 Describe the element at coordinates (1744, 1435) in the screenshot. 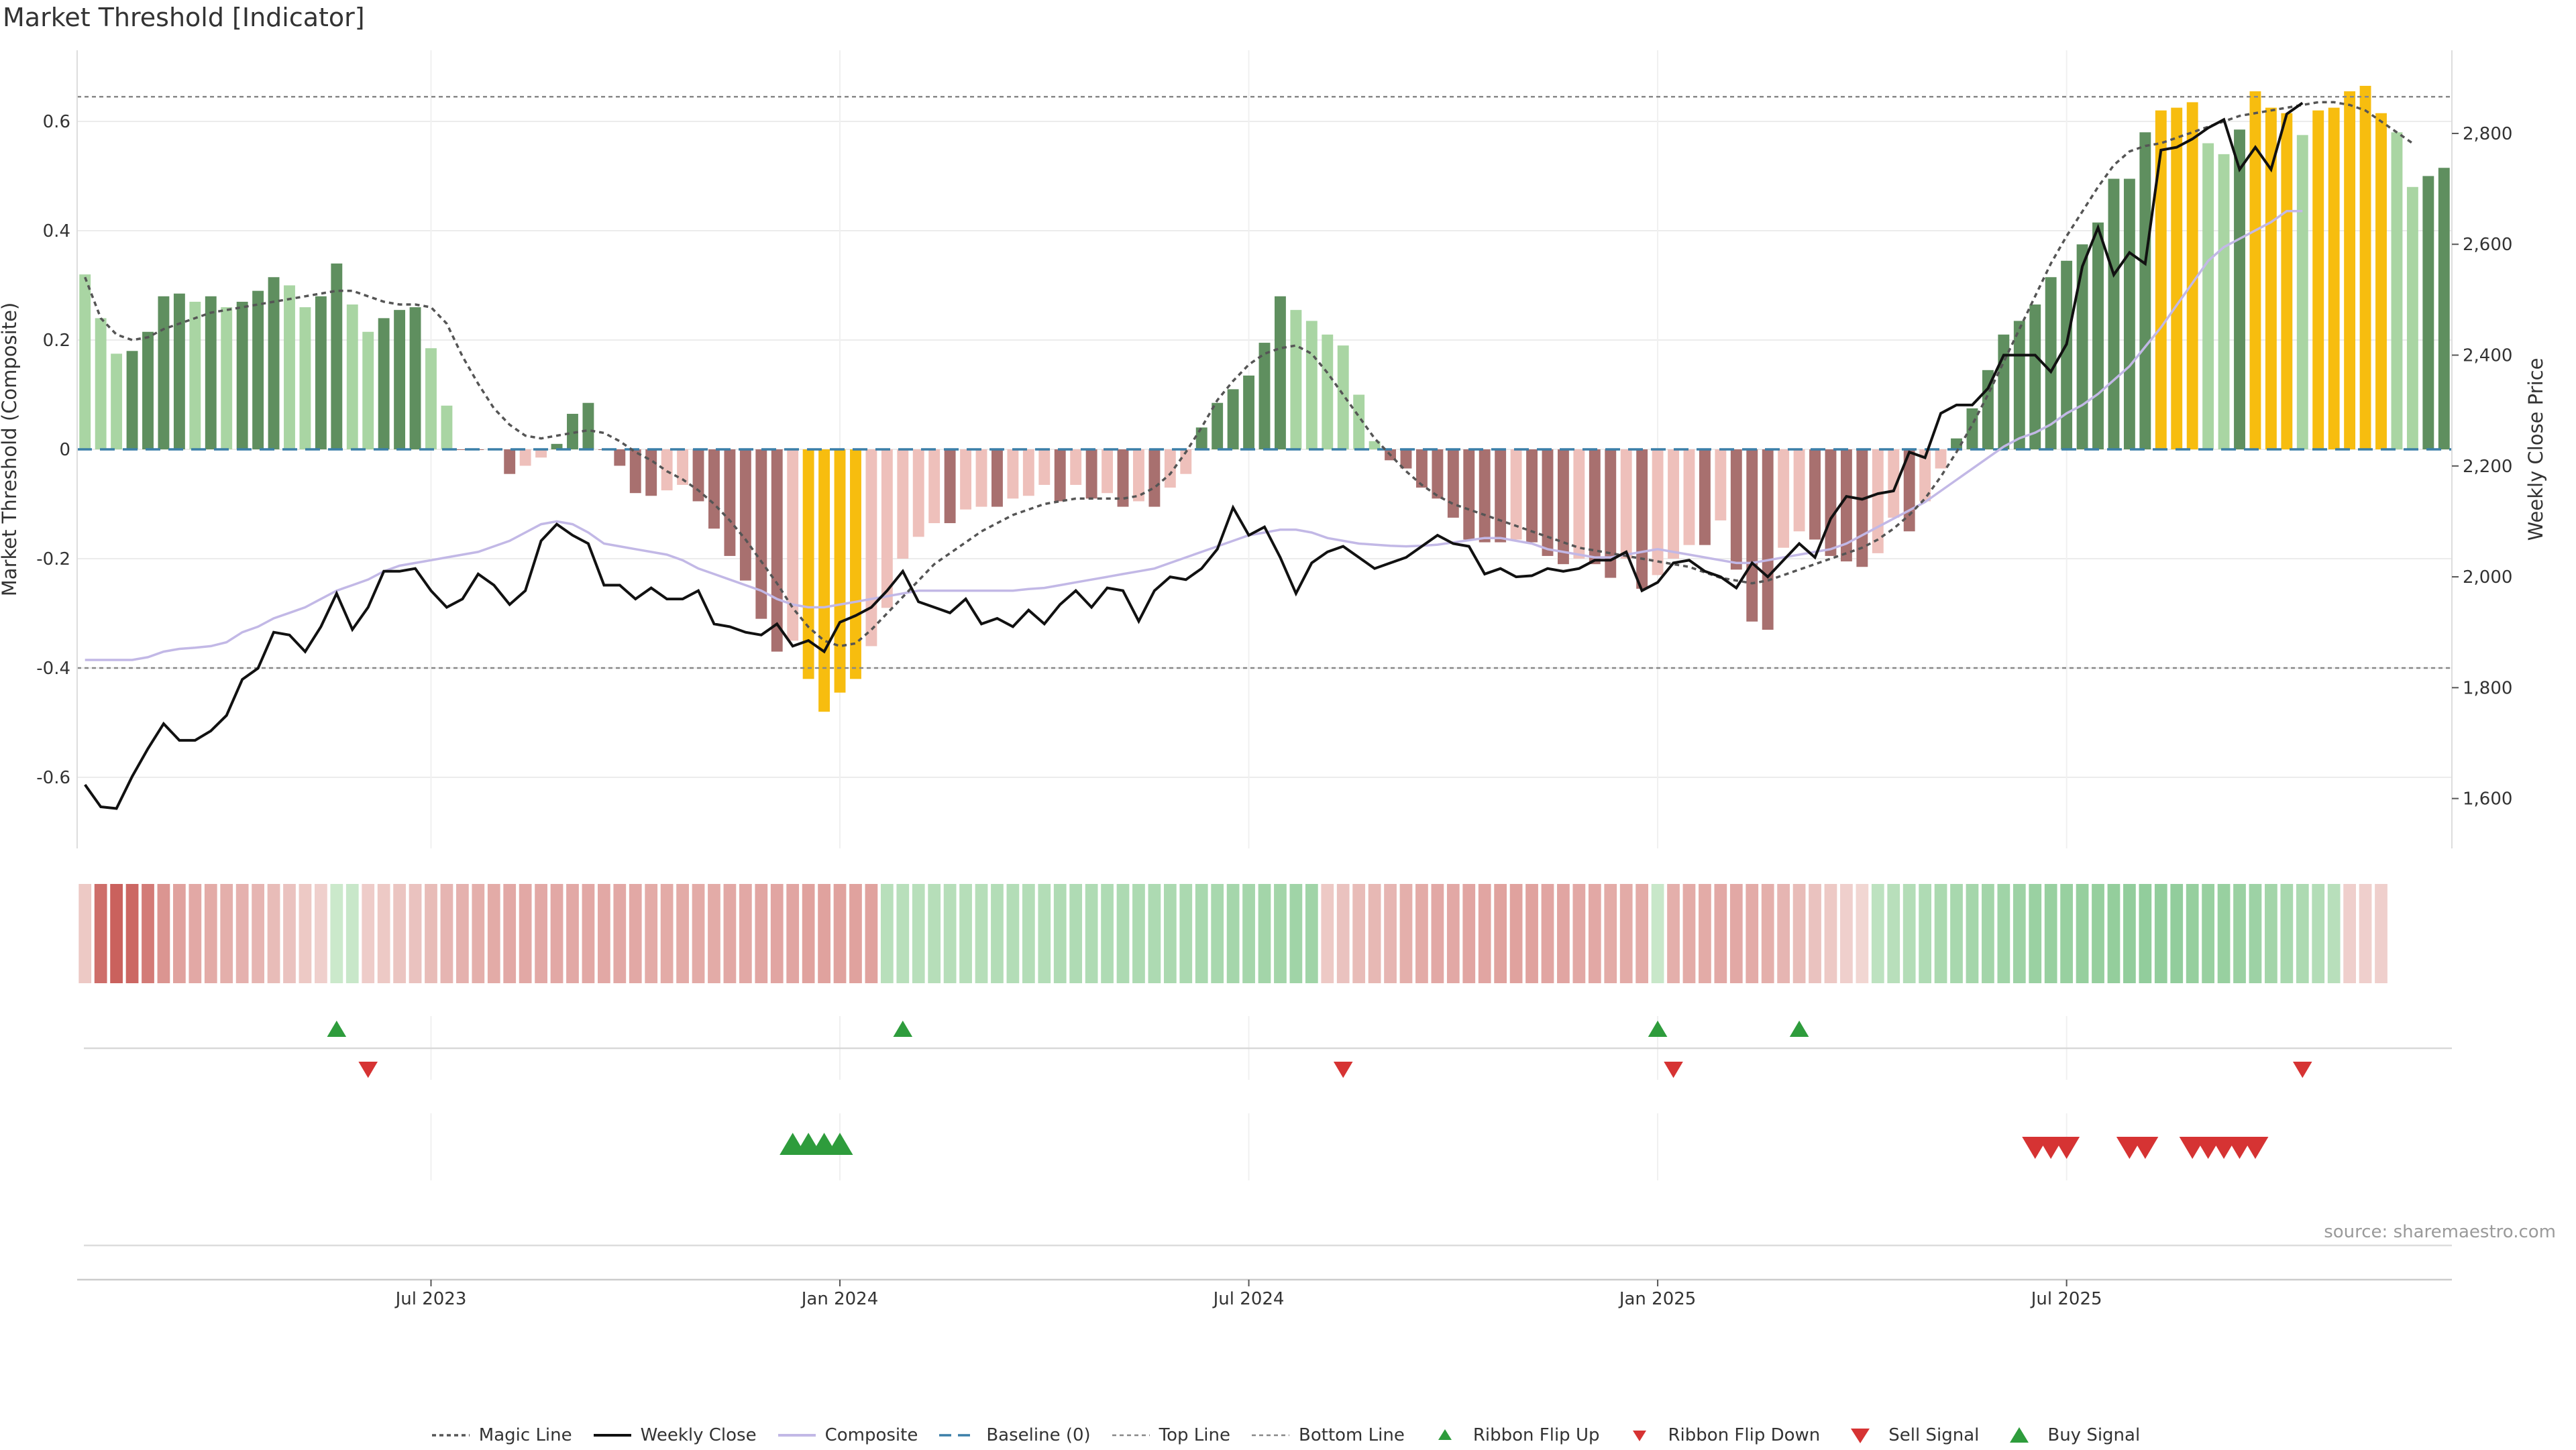

I see `legend-label: Ribbon Flip Down` at that location.